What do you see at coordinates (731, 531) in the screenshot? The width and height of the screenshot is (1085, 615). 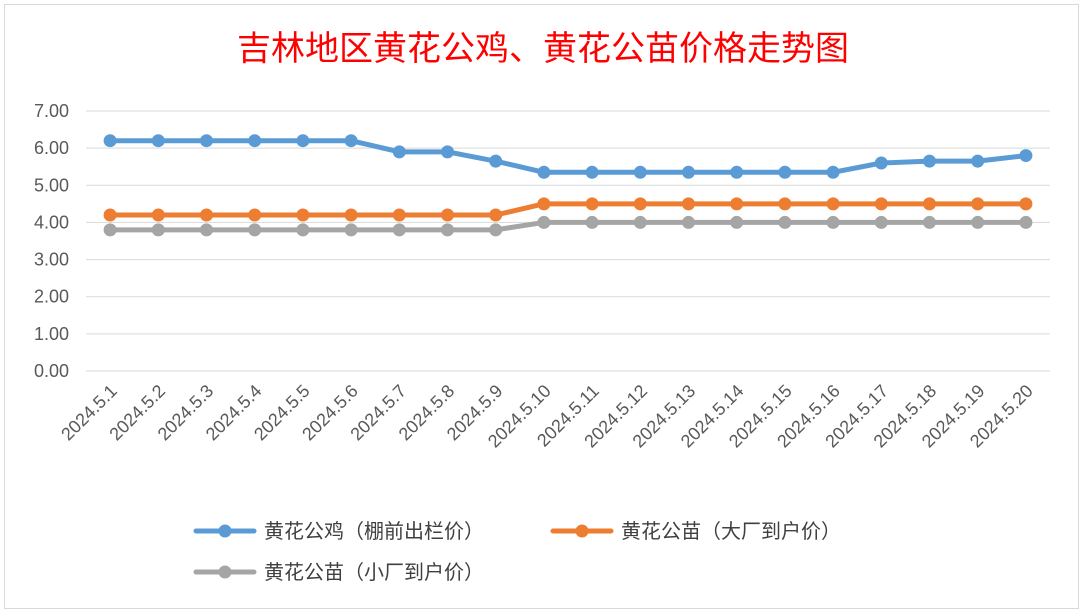 I see `legend-label: 黄花公苗（大厂到户价）` at bounding box center [731, 531].